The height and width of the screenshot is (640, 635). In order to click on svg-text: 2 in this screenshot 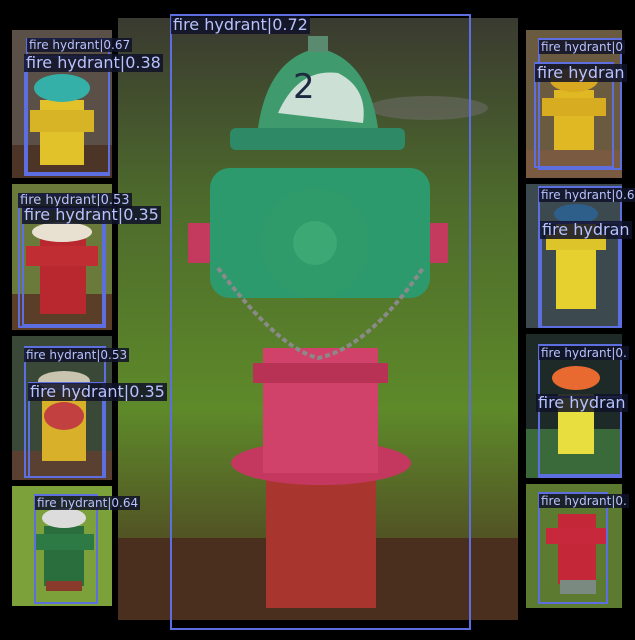, I will do `click(304, 87)`.